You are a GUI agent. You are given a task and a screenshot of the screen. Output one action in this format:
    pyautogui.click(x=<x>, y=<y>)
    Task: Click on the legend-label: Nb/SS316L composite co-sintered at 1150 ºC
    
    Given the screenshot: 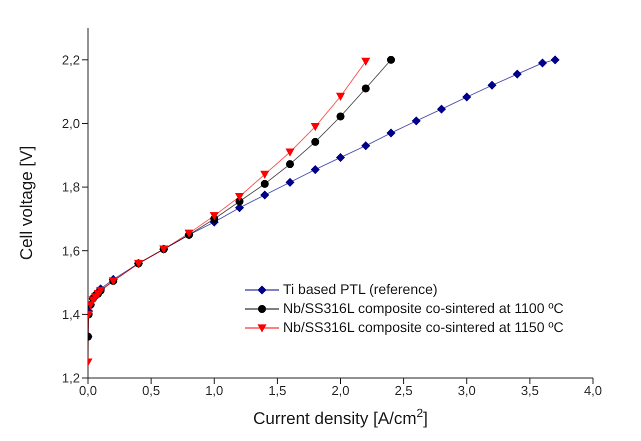 What is the action you would take?
    pyautogui.click(x=423, y=327)
    